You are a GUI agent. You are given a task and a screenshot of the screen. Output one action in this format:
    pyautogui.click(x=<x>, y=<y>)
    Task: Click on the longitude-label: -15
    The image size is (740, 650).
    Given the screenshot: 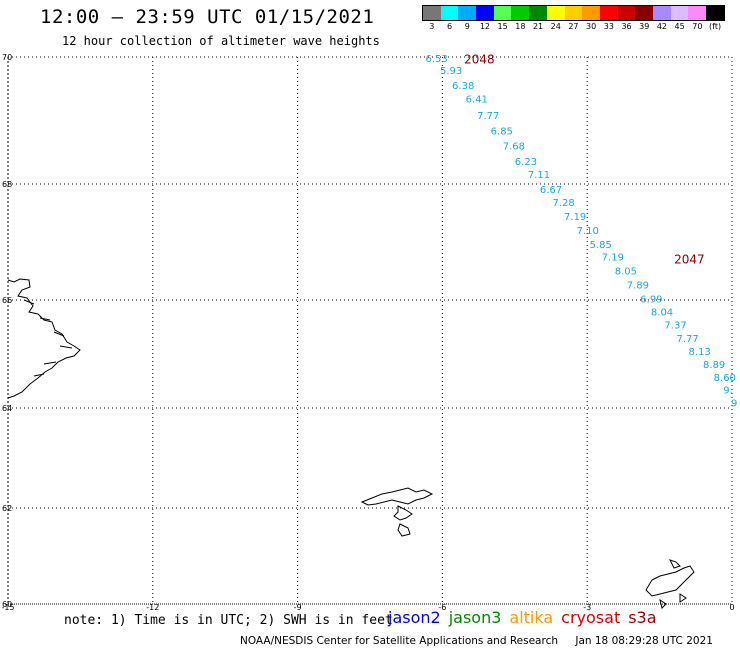 What is the action you would take?
    pyautogui.click(x=7, y=607)
    